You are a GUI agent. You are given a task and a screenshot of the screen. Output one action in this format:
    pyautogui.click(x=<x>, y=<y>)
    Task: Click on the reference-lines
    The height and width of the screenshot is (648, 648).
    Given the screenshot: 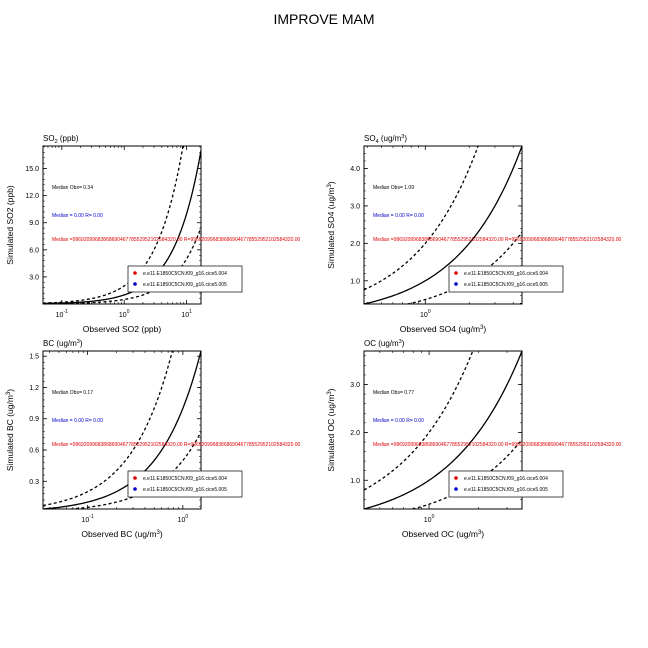 What is the action you would take?
    pyautogui.click(x=122, y=430)
    